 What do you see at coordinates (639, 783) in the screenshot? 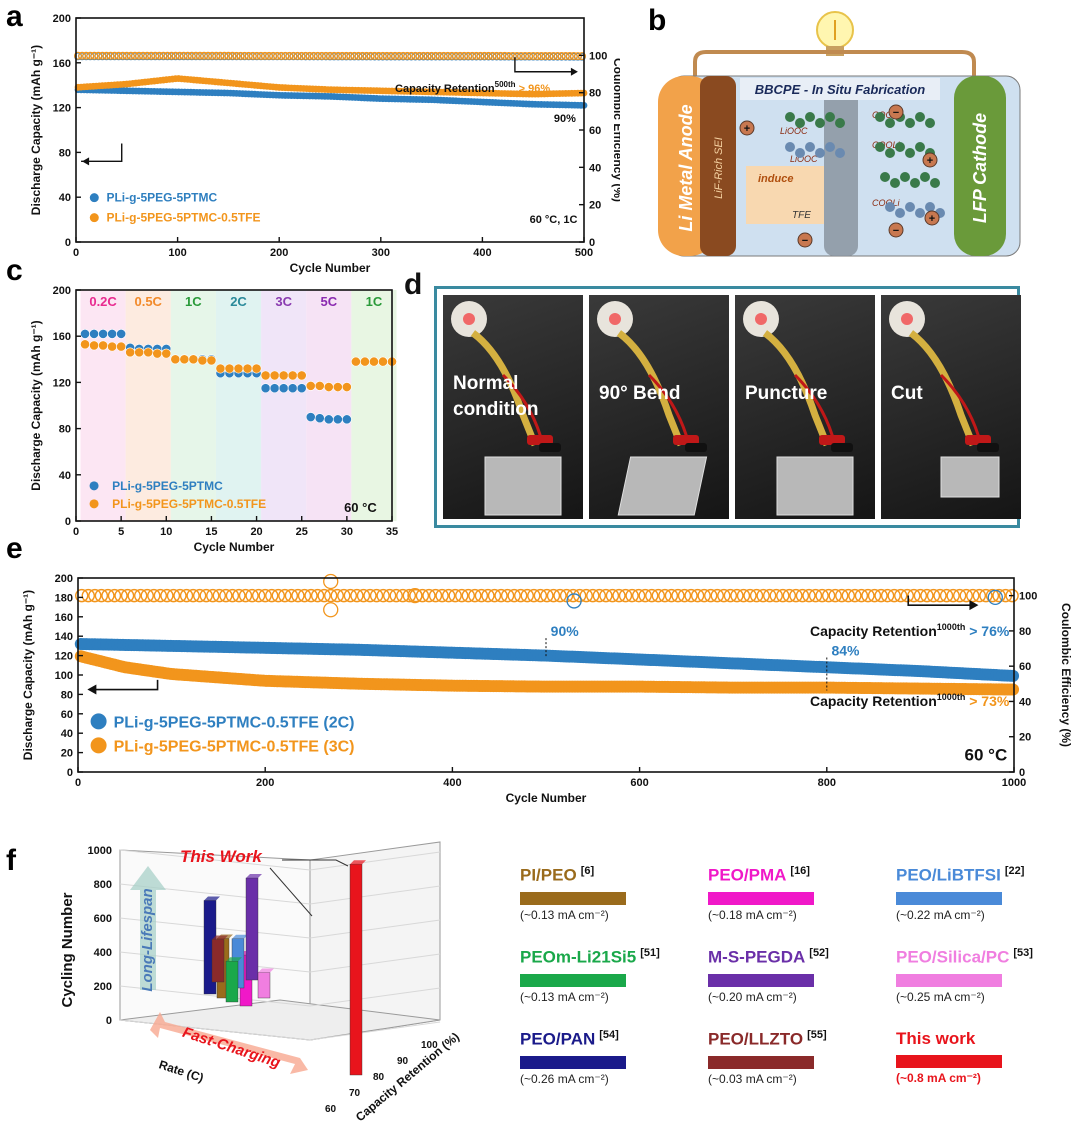
I see `x-tick-label: 600` at bounding box center [639, 783].